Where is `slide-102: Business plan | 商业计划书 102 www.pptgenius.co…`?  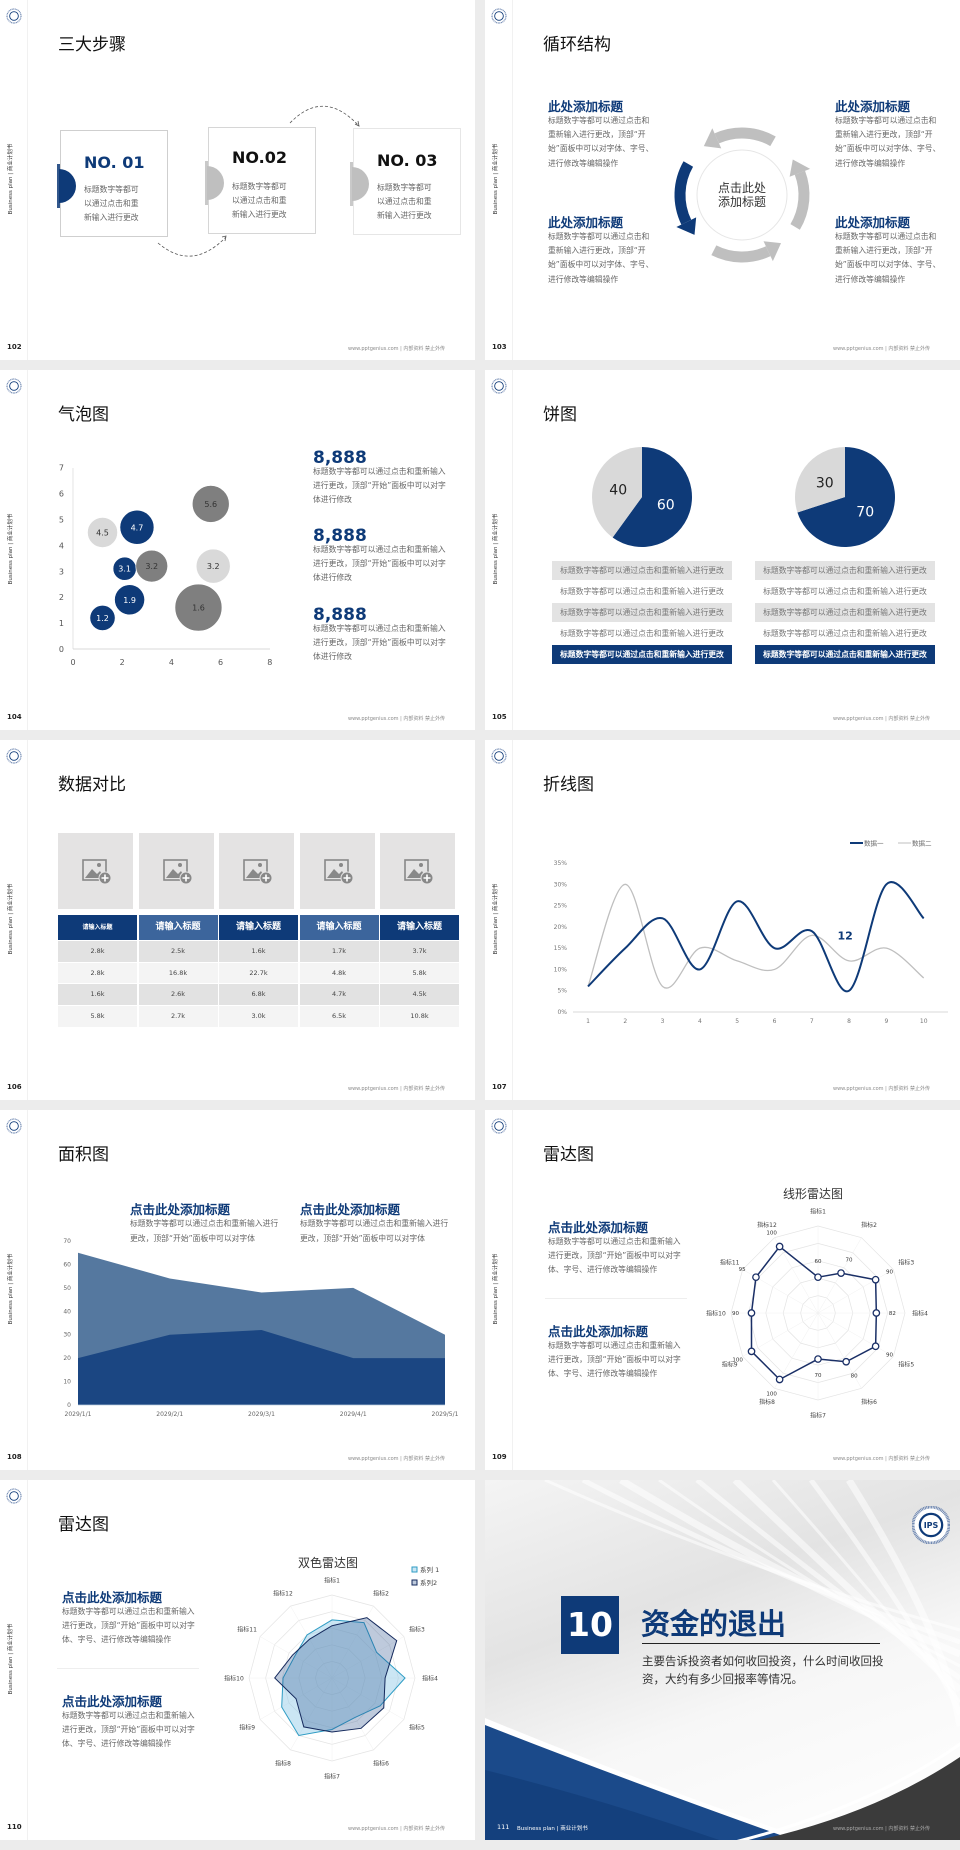
slide-102: Business plan | 商业计划书 102 www.pptgenius.co… is located at coordinates (237, 180).